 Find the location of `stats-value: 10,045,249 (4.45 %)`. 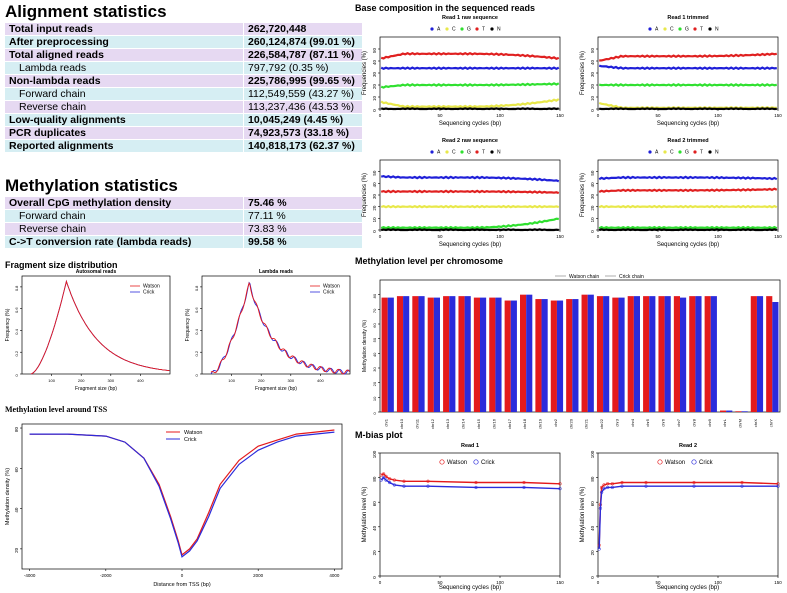

stats-value: 10,045,249 (4.45 %) is located at coordinates (302, 120).